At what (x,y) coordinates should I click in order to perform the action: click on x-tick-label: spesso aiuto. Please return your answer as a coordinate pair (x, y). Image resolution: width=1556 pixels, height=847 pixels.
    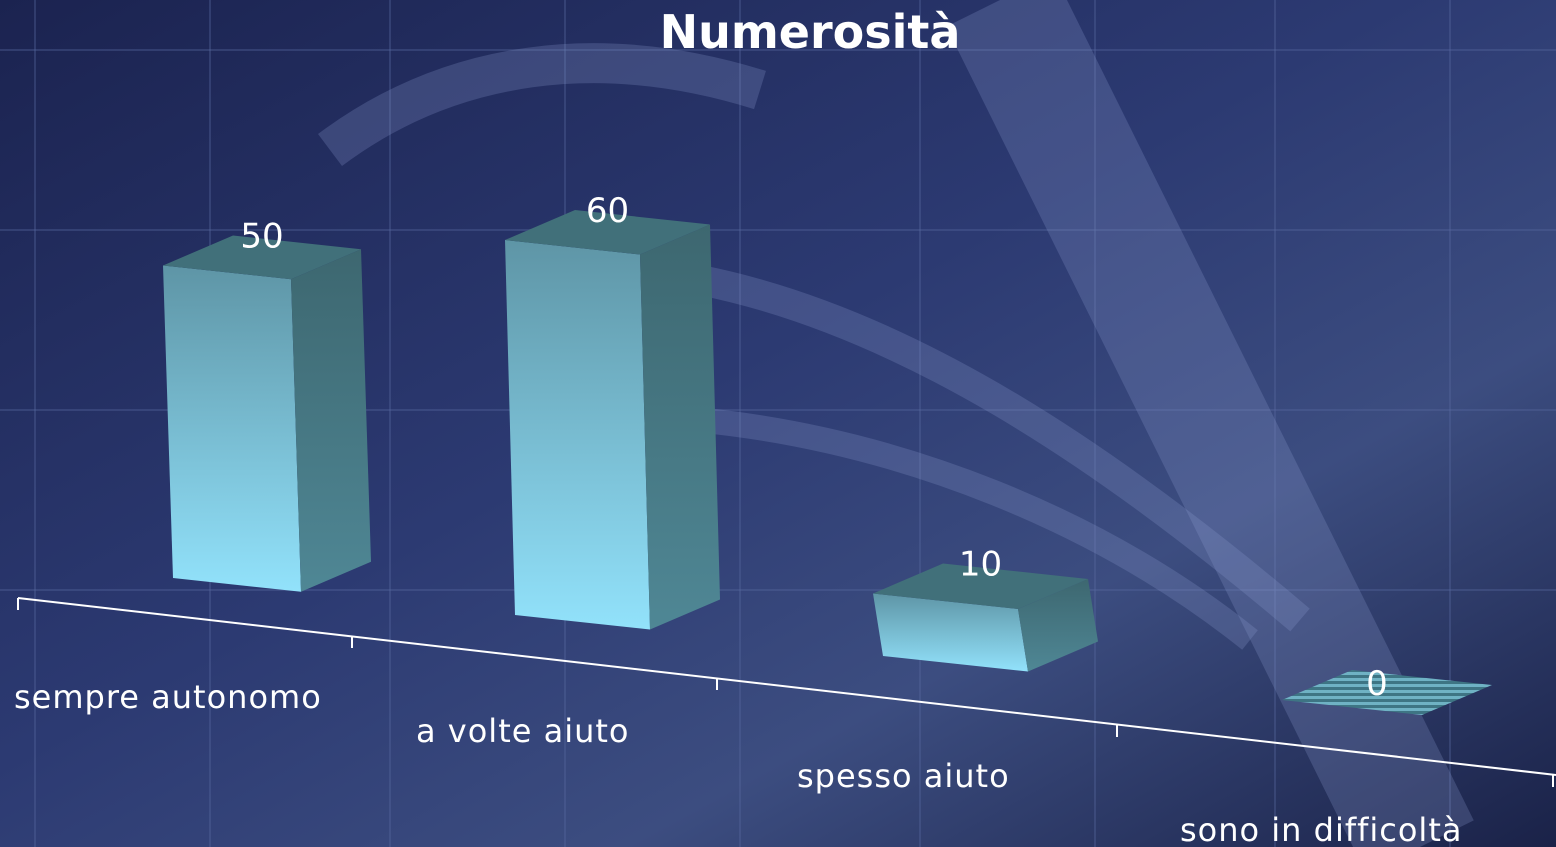
    Looking at the image, I should click on (903, 776).